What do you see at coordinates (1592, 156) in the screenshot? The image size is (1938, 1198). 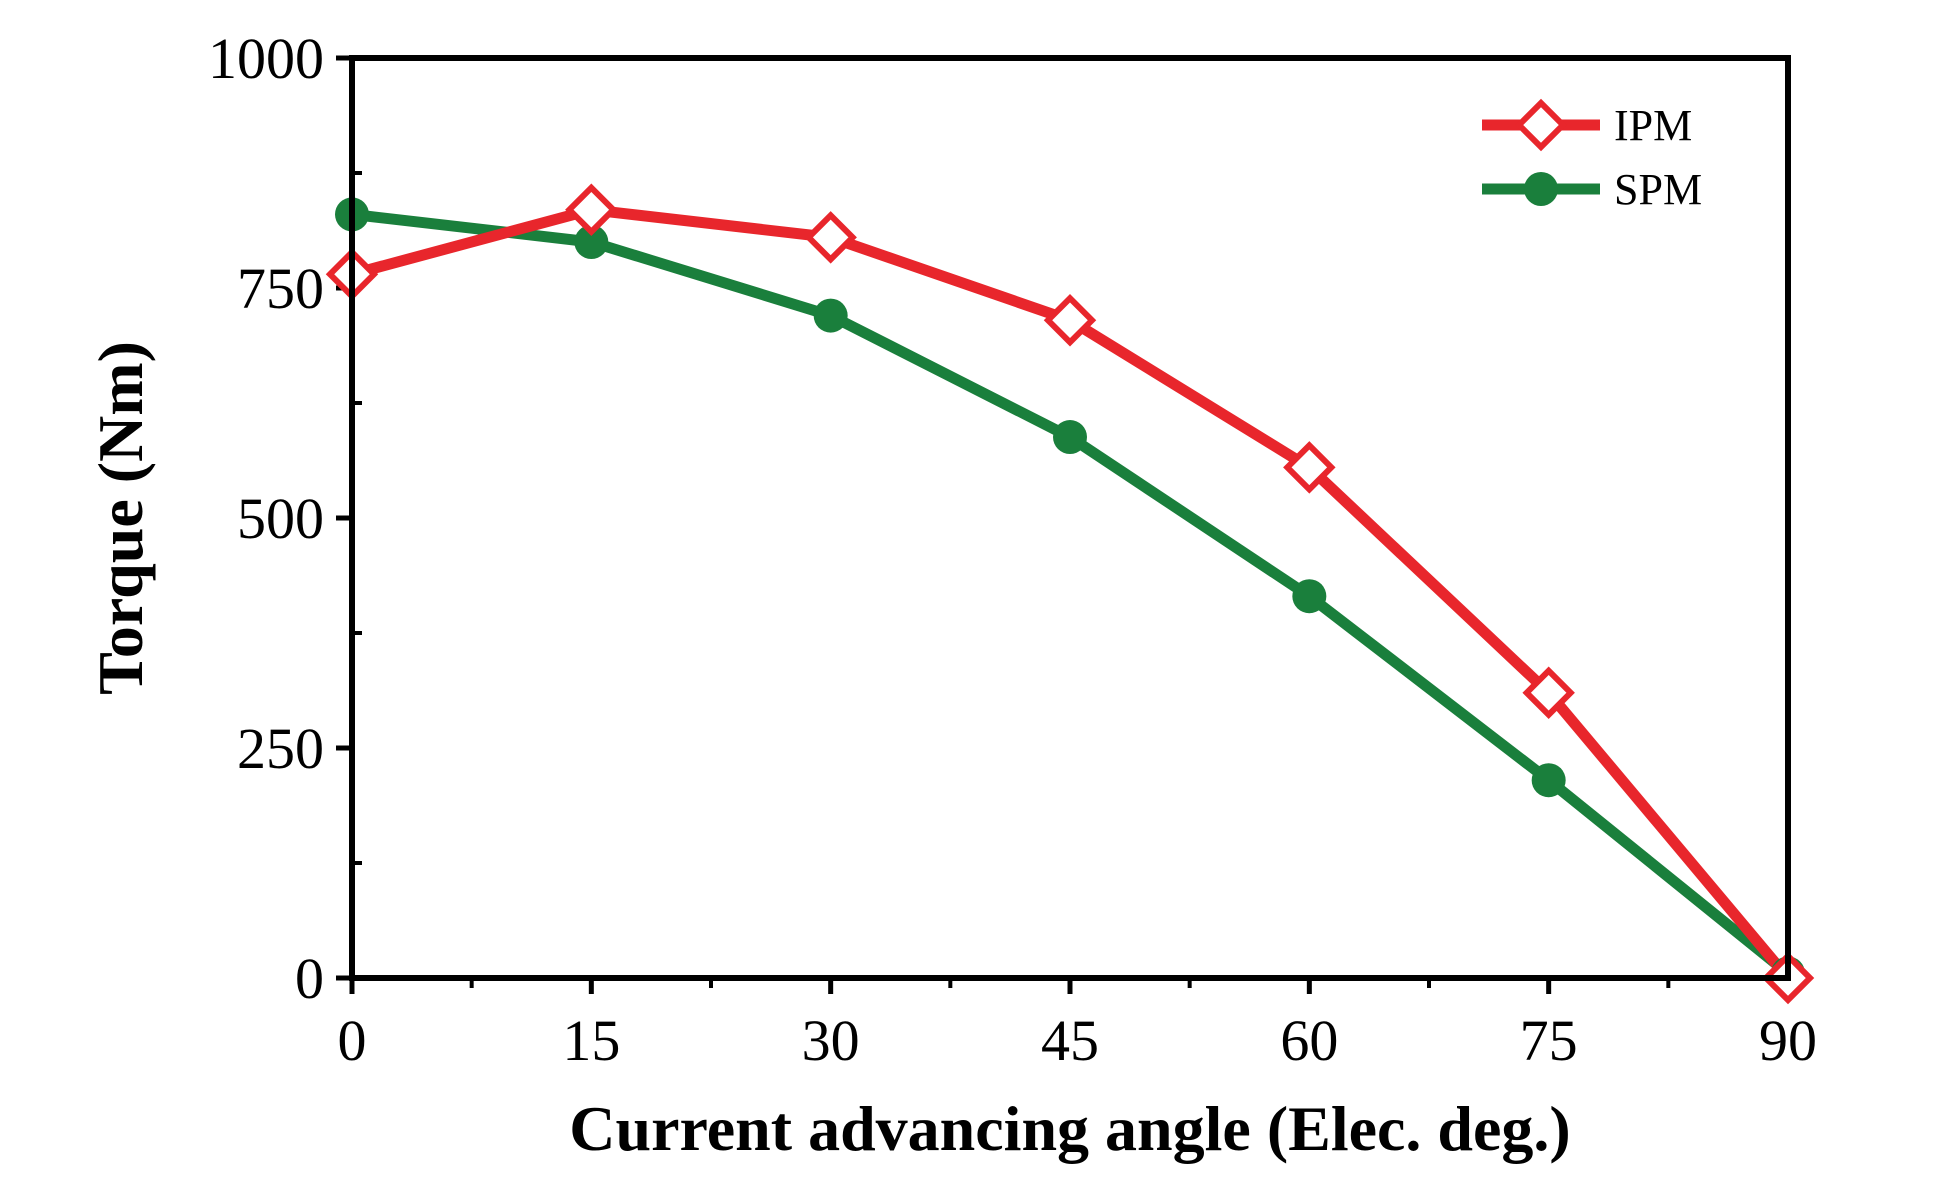 I see `legend: IPM SPM` at bounding box center [1592, 156].